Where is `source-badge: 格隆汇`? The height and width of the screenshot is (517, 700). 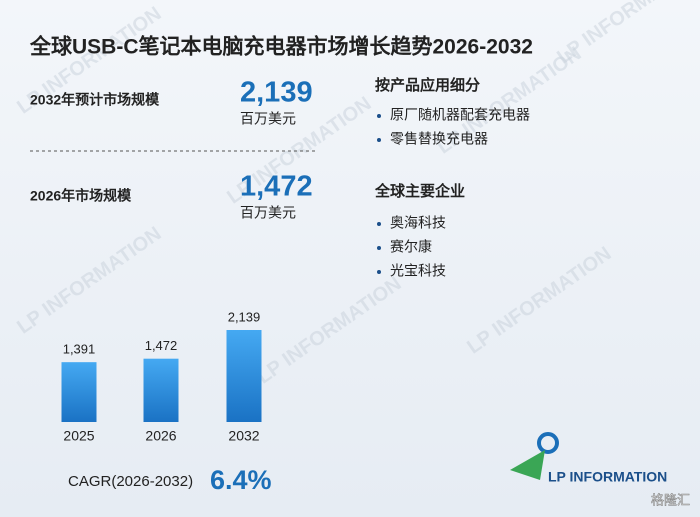 source-badge: 格隆汇 is located at coordinates (670, 499).